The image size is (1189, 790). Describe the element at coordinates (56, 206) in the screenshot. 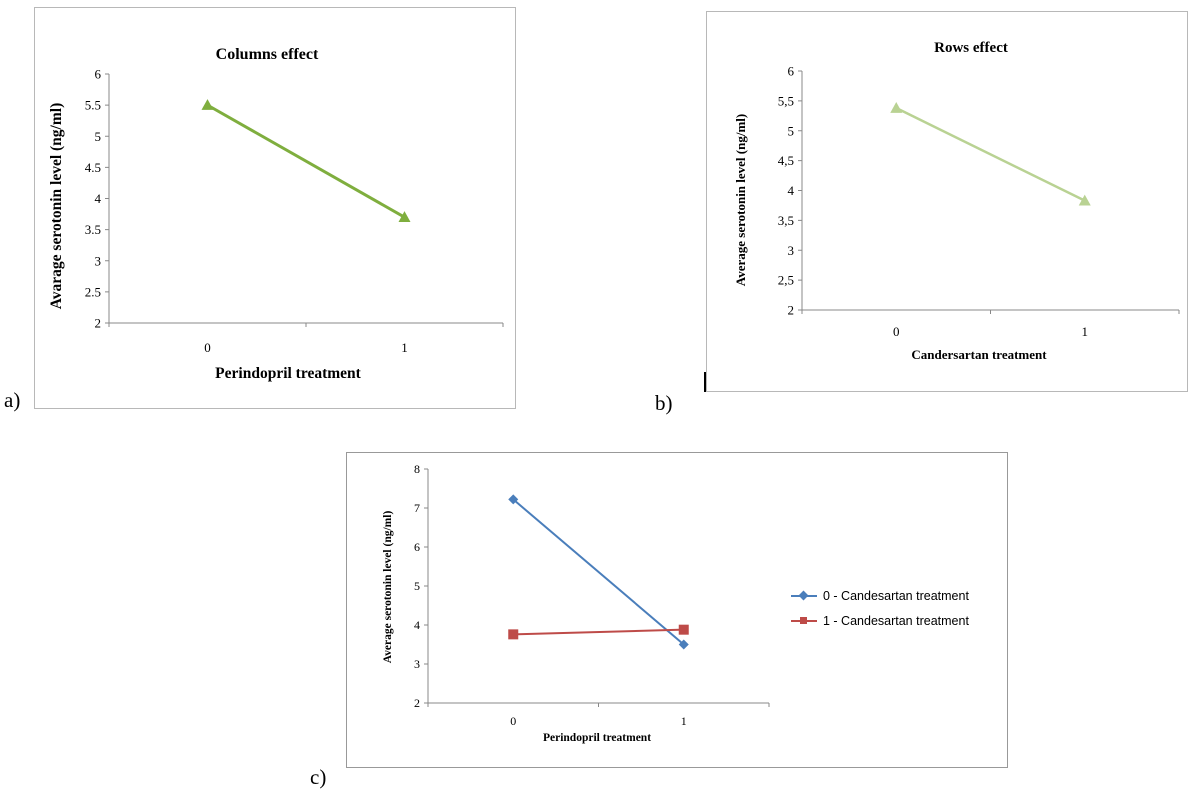

I see `y-axis-label: Avarage serotonin level (ng/ml)` at that location.